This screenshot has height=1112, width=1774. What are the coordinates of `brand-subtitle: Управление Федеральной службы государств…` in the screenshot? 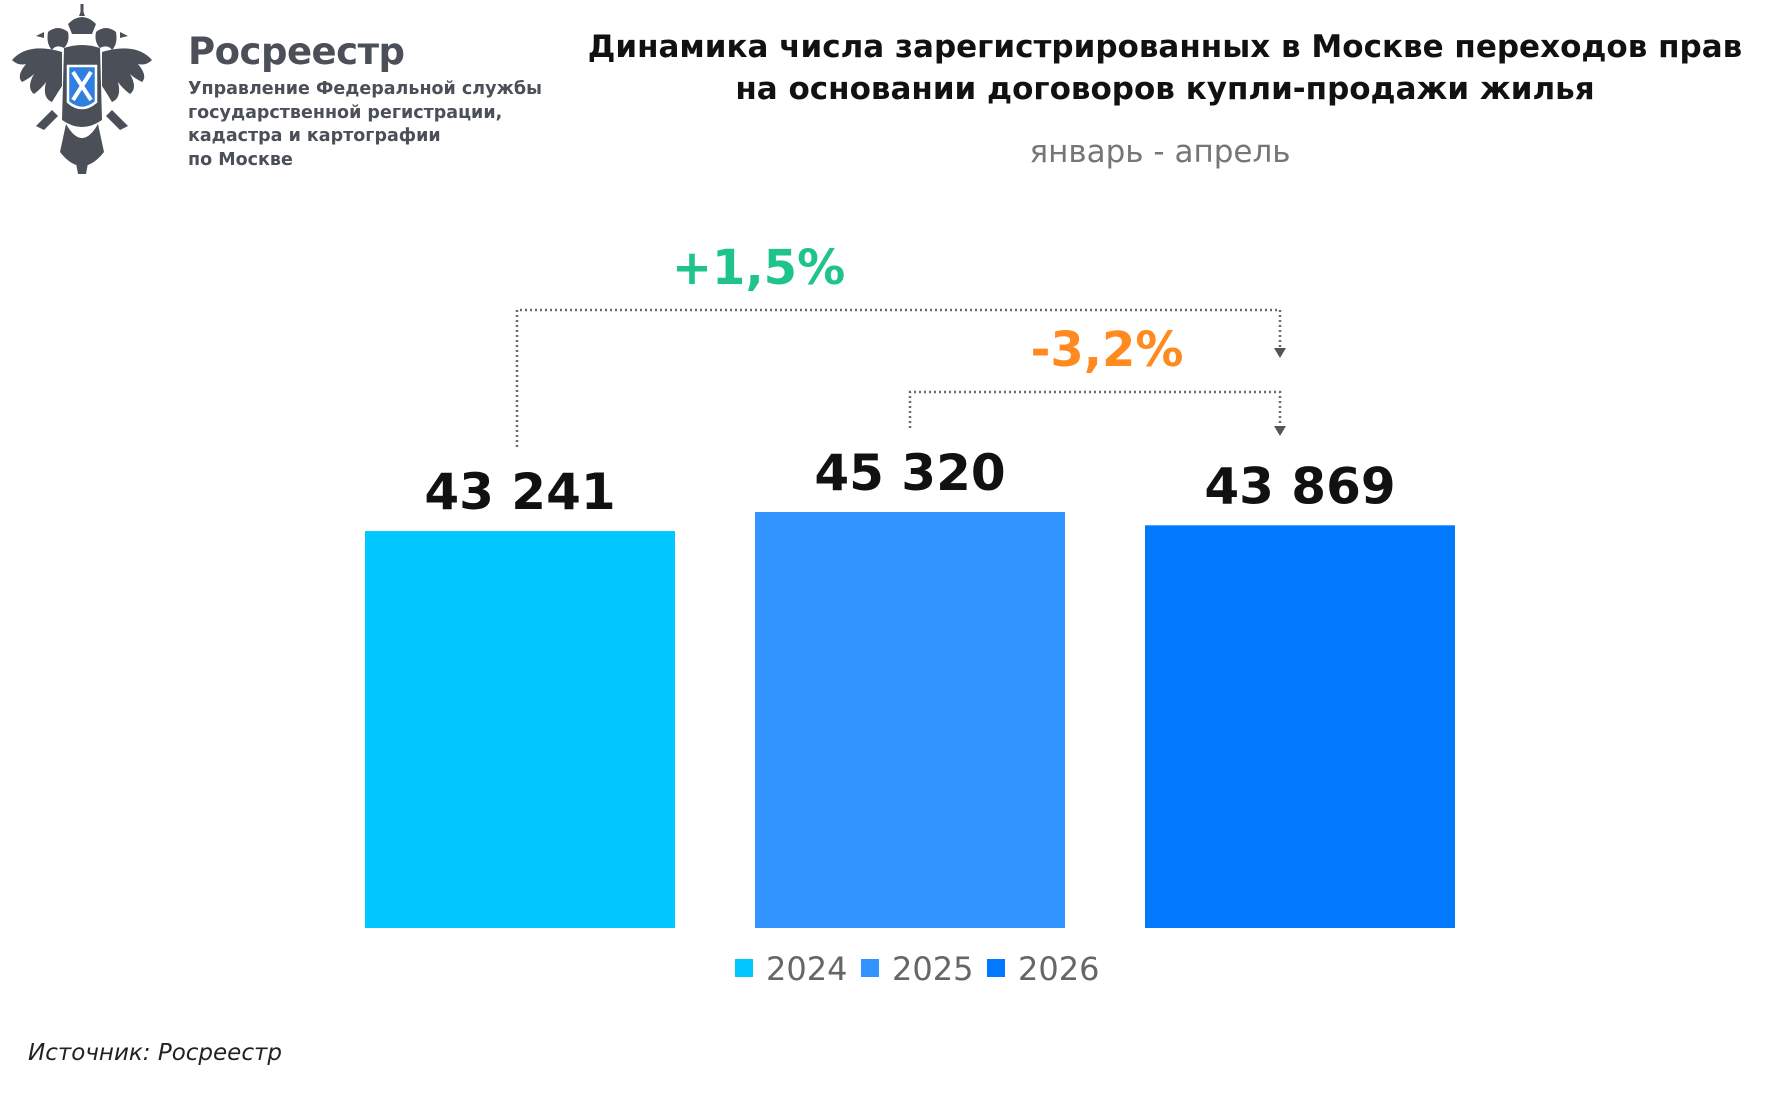 It's located at (368, 125).